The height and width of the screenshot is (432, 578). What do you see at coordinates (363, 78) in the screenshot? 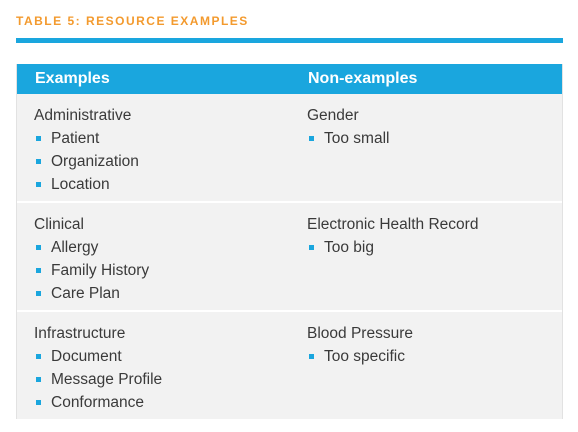
I see `header-non-examples: Non-examples` at bounding box center [363, 78].